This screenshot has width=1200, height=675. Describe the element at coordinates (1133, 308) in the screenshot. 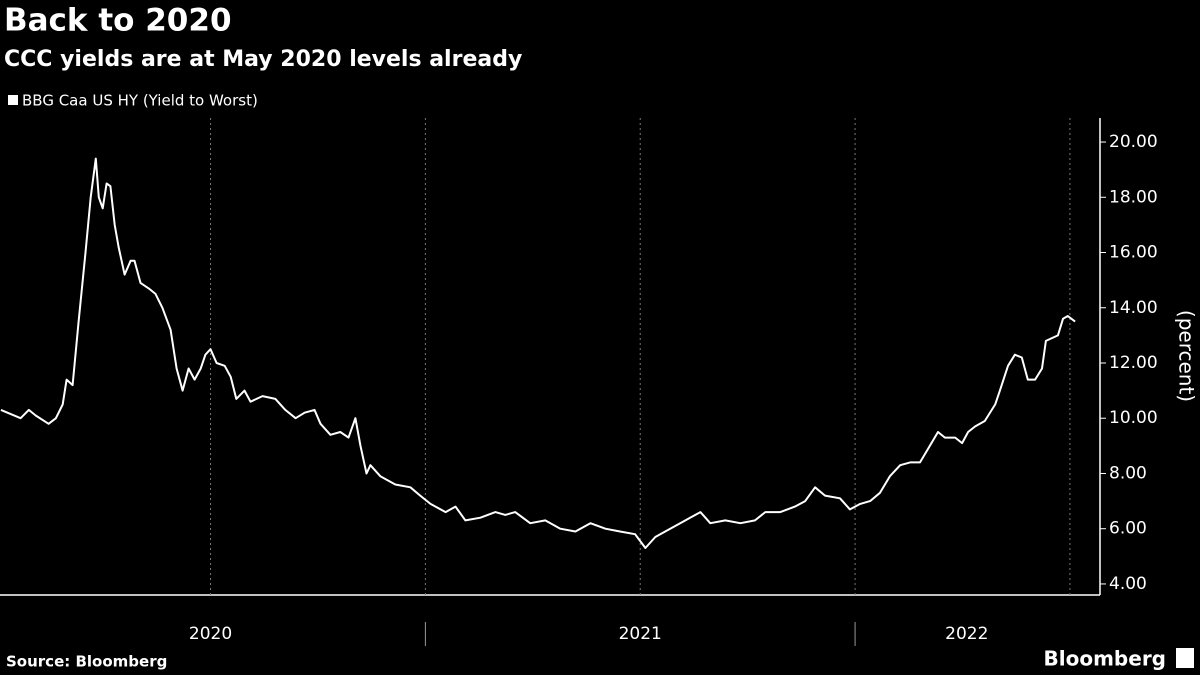

I see `y-tick-label: 14.00` at that location.